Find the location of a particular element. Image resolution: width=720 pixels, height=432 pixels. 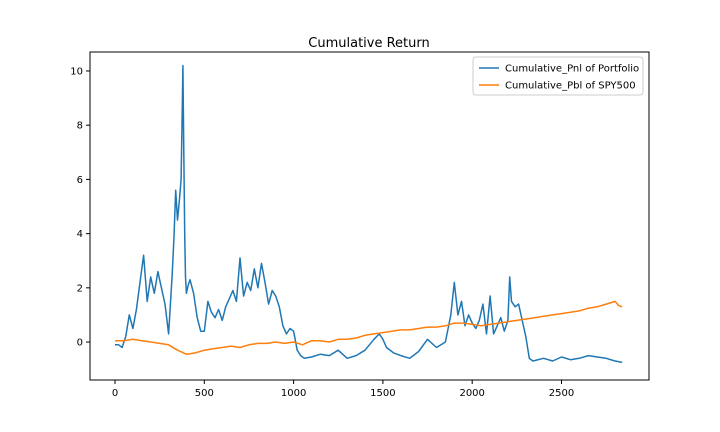

y-tick-label: 10 is located at coordinates (76, 71).